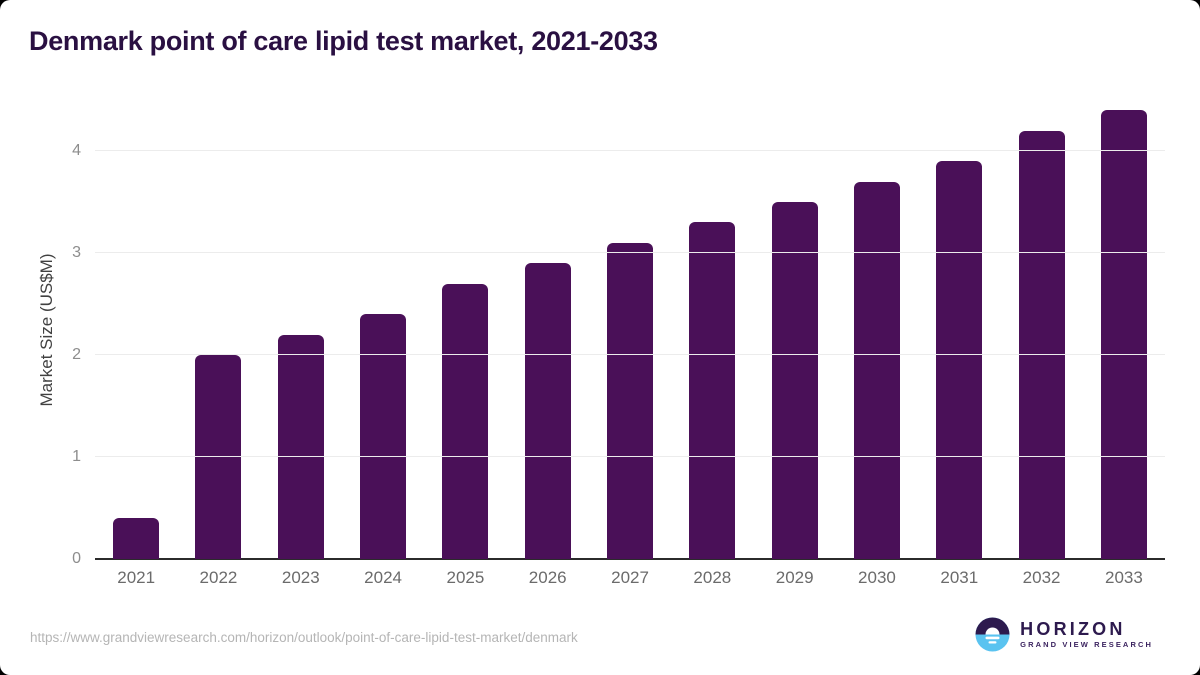  I want to click on x-axis-line, so click(630, 559).